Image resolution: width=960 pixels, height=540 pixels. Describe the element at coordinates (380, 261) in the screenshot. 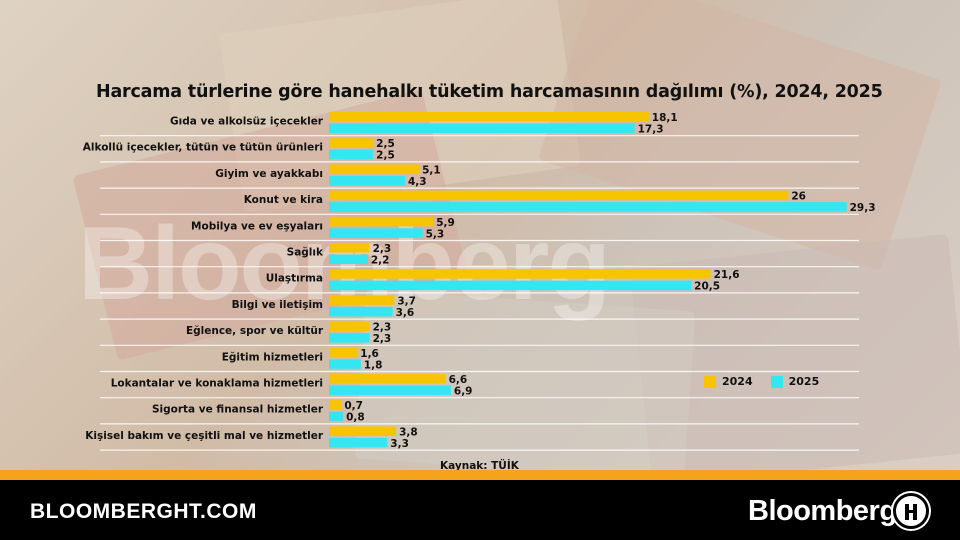

I see `data-label-2025: 2,2` at that location.